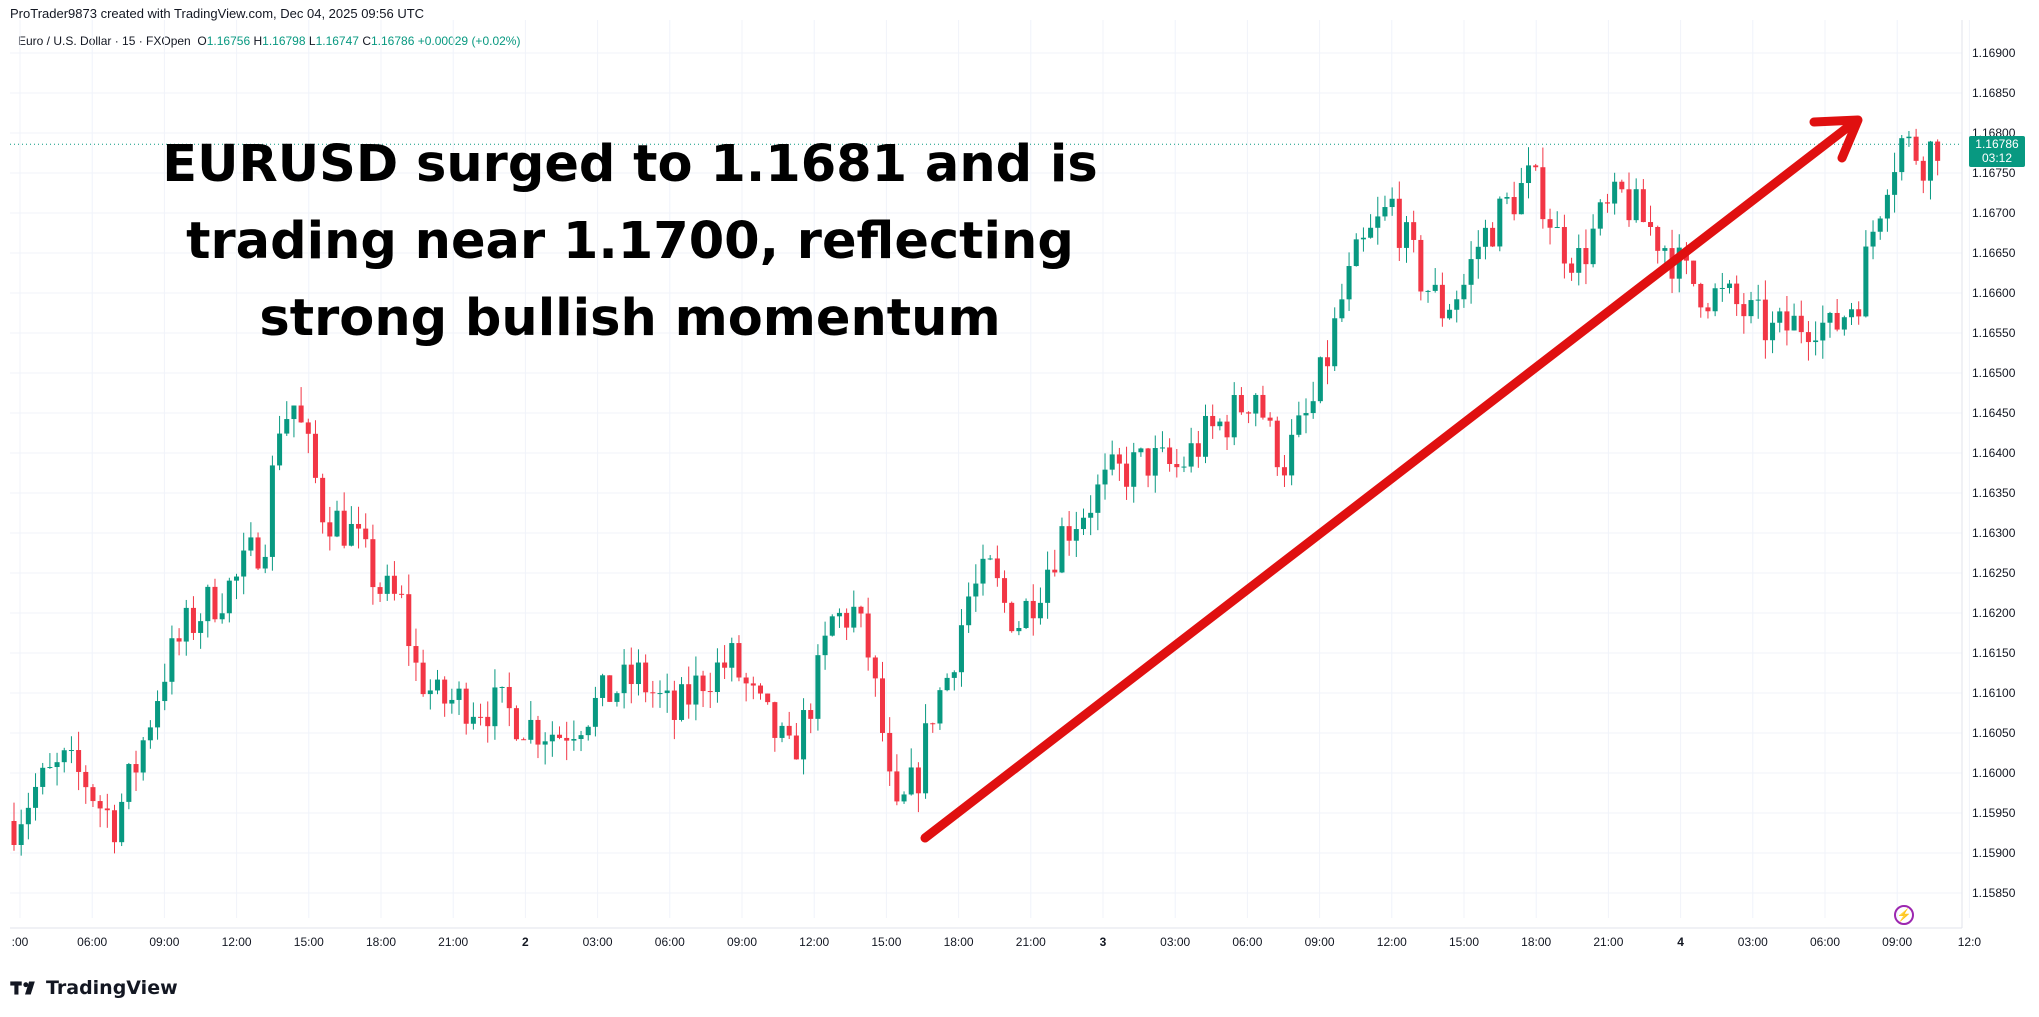  What do you see at coordinates (284, 41) in the screenshot?
I see `legend-high-value: 1.16798` at bounding box center [284, 41].